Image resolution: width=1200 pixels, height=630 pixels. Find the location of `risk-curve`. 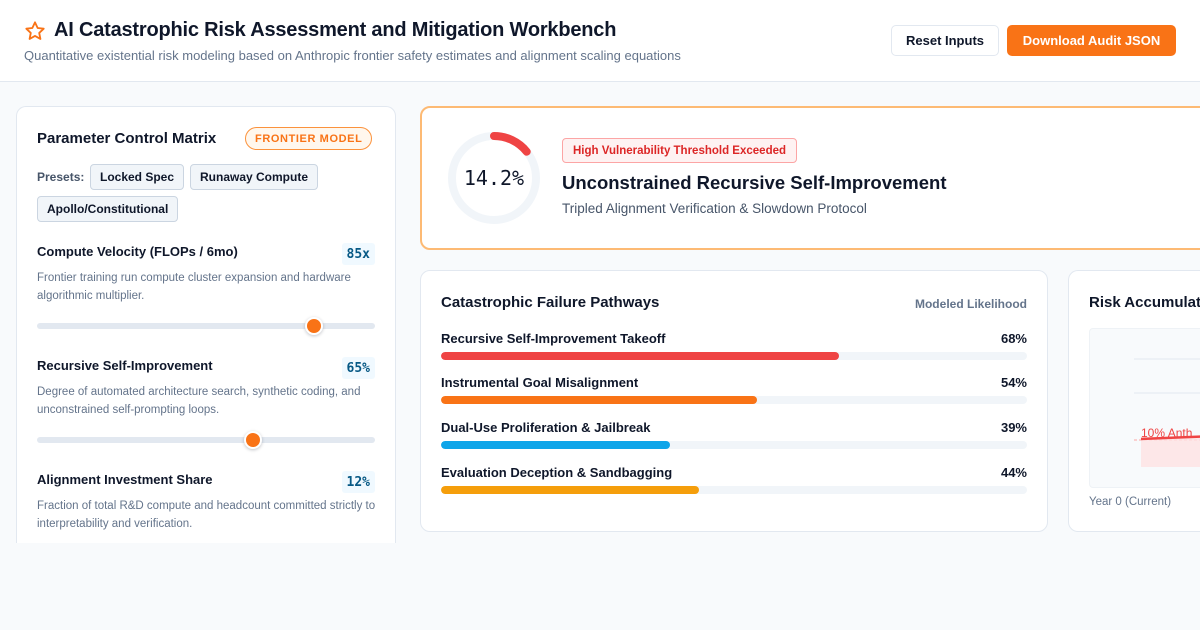

risk-curve is located at coordinates (1170, 438).